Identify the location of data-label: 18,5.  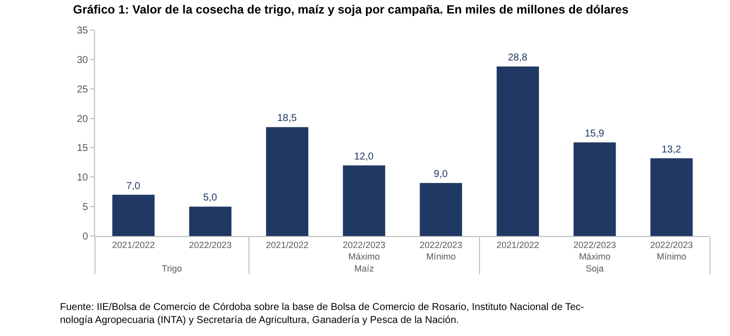
(287, 118).